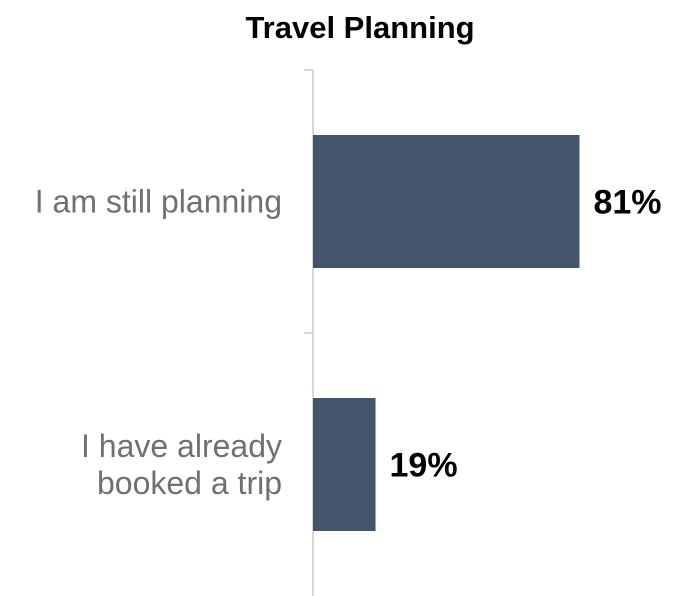 The height and width of the screenshot is (596, 676). Describe the element at coordinates (360, 27) in the screenshot. I see `chart-title: Travel Planning` at that location.